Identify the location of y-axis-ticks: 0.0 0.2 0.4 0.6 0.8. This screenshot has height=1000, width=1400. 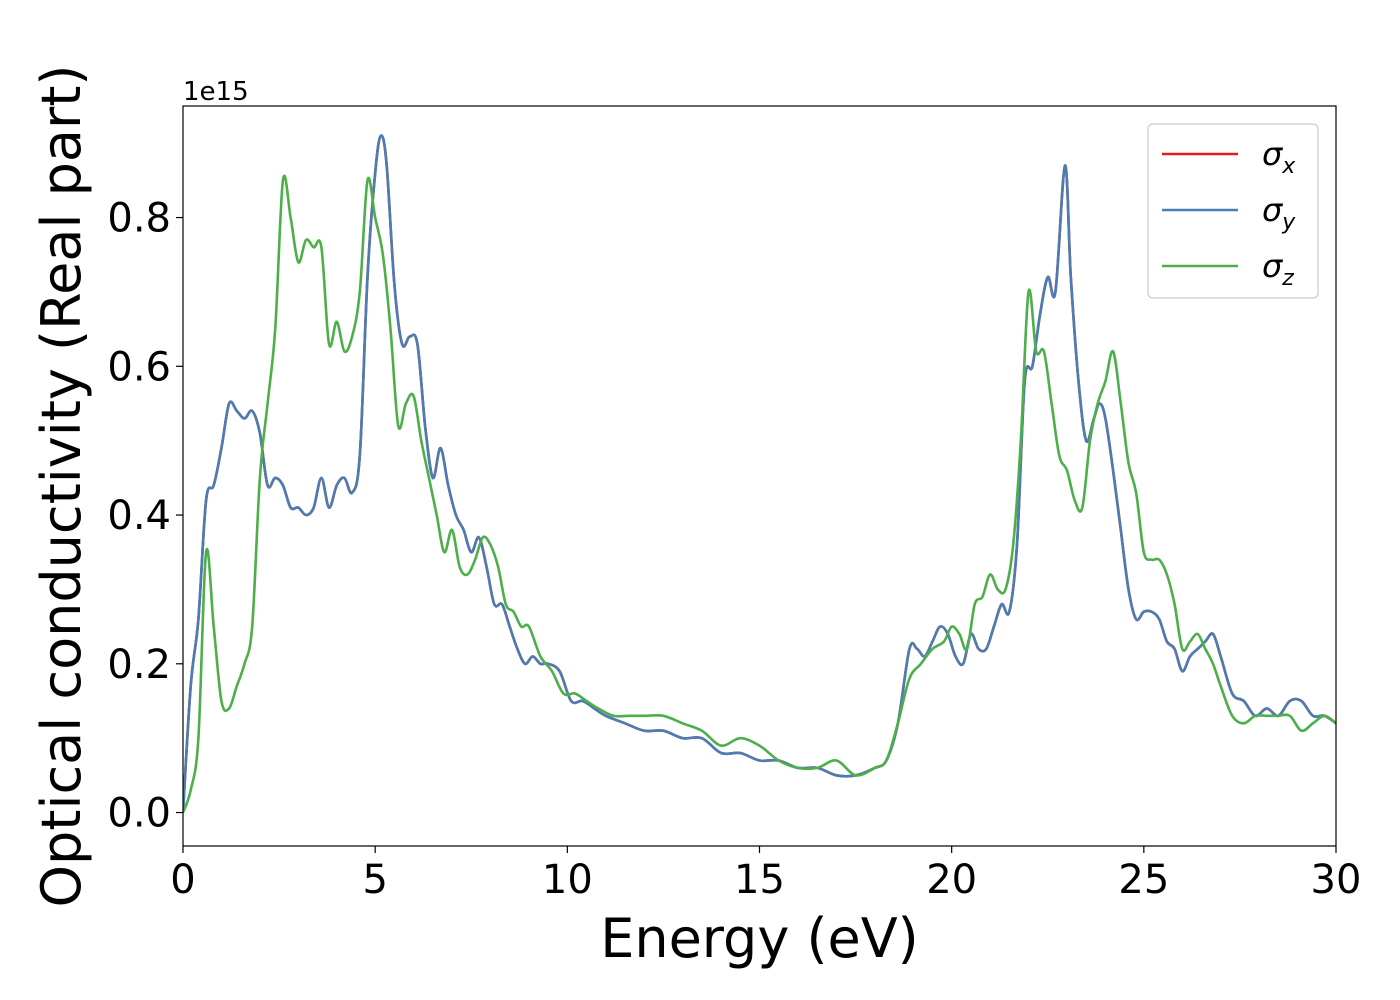
(145, 516).